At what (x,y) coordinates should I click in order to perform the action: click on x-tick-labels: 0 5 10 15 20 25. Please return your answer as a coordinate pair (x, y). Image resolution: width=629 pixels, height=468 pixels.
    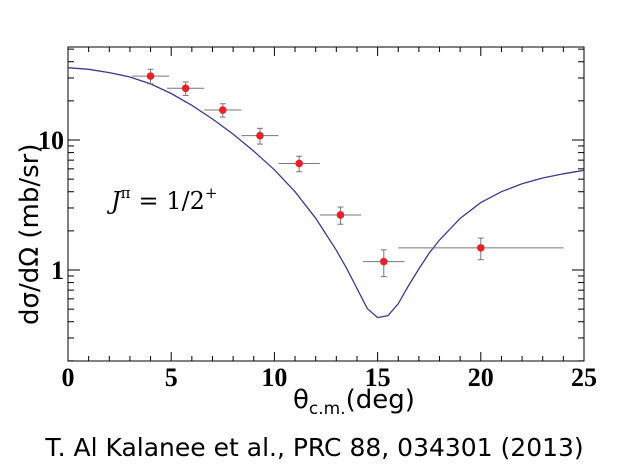
    Looking at the image, I should click on (330, 377).